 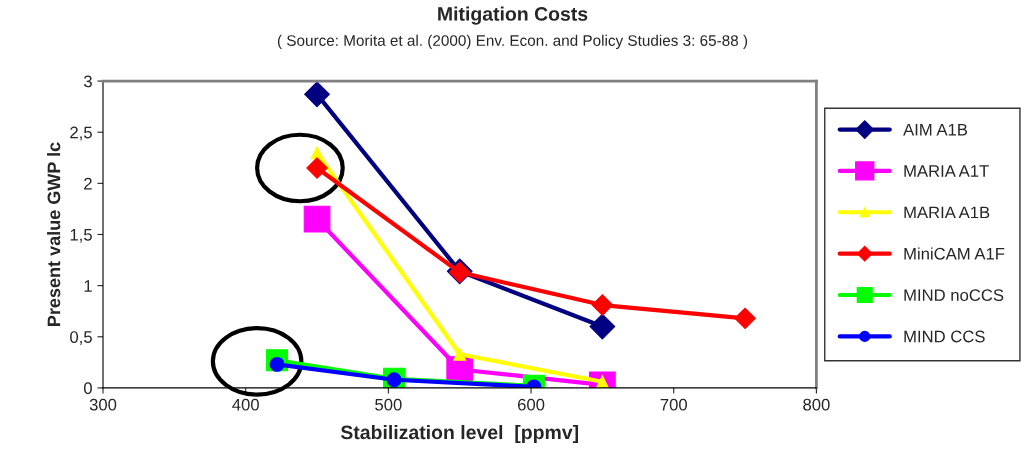 I want to click on chart-title: Mitigation Costs, so click(x=513, y=15).